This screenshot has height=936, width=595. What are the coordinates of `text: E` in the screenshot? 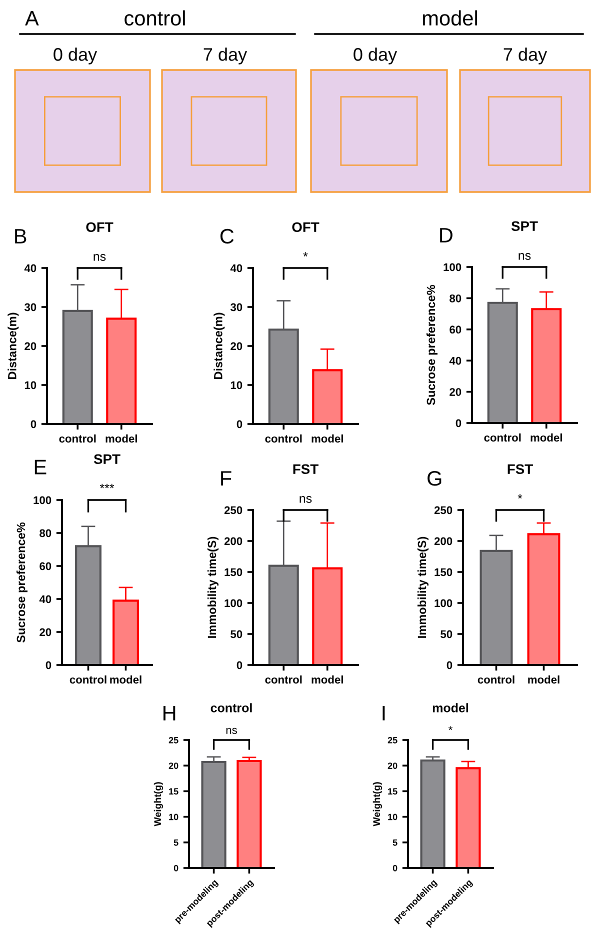 It's located at (40, 467).